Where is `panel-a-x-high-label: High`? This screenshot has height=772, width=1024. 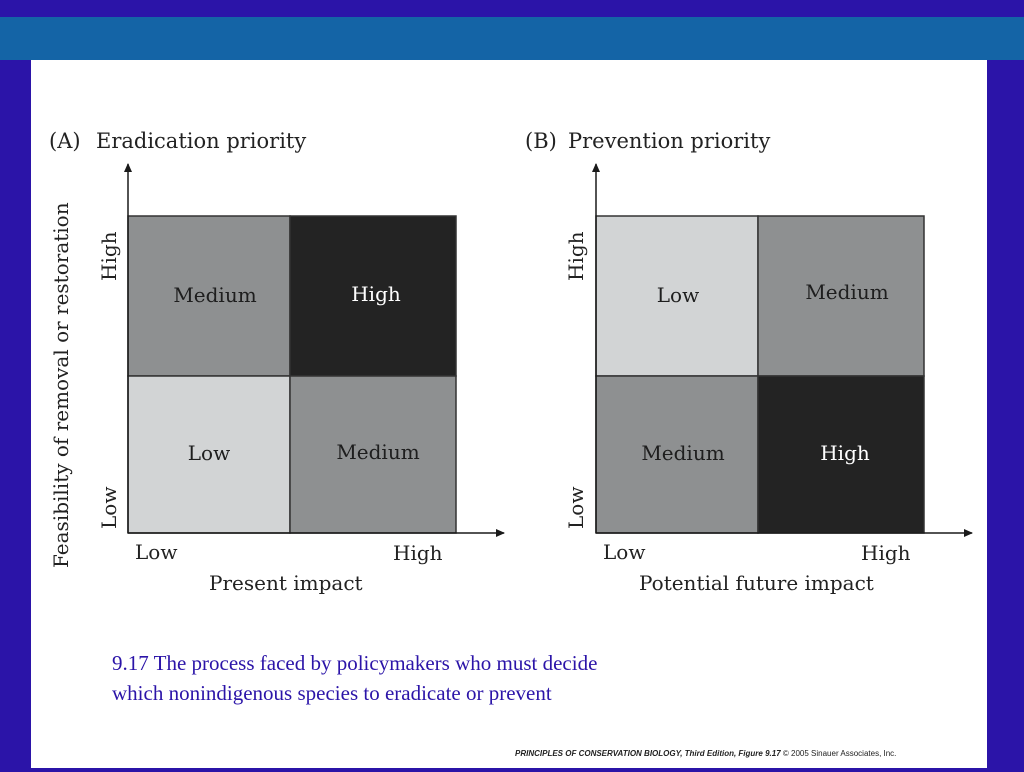
panel-a-x-high-label: High is located at coordinates (418, 553).